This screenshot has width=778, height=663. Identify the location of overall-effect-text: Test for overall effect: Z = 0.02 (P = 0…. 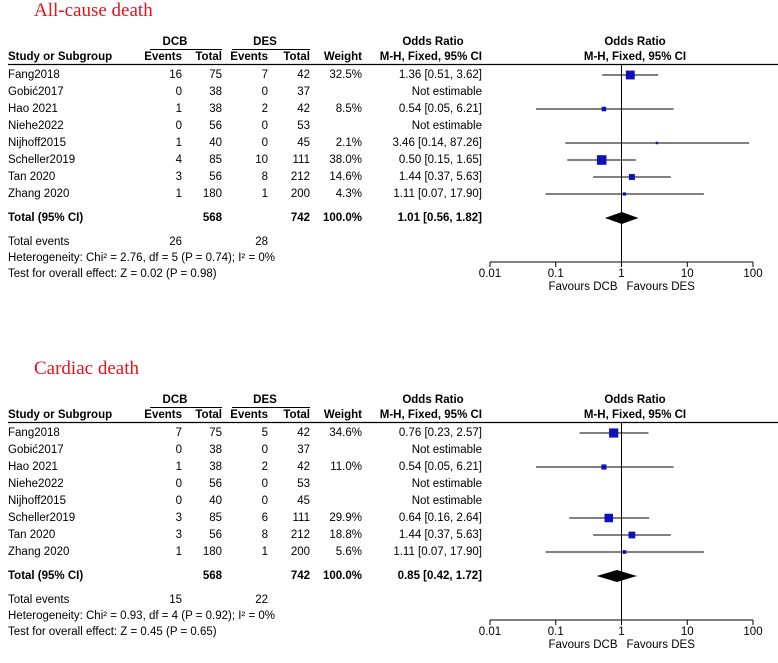
(112, 274).